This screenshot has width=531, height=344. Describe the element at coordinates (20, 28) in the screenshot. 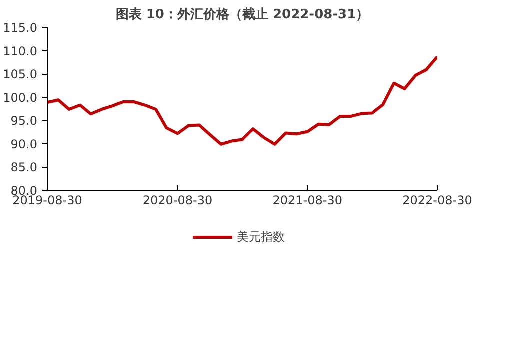

I see `y-tick-label: 115.0` at that location.